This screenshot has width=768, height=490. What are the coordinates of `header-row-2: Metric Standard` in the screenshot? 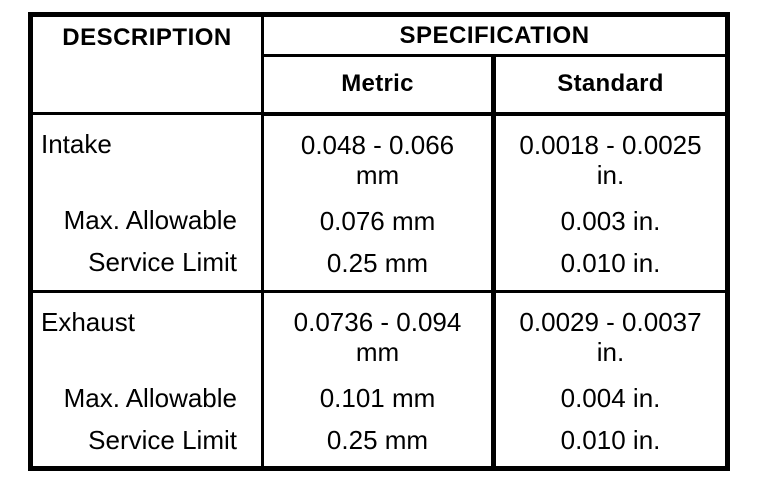 It's located at (380, 85).